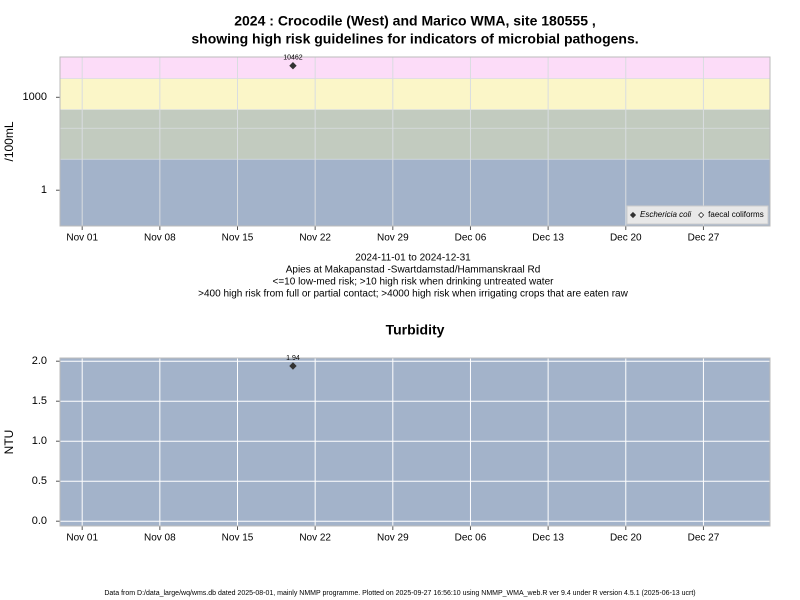 The width and height of the screenshot is (800, 600). Describe the element at coordinates (736, 214) in the screenshot. I see `legend-label: faecal coliforms` at that location.